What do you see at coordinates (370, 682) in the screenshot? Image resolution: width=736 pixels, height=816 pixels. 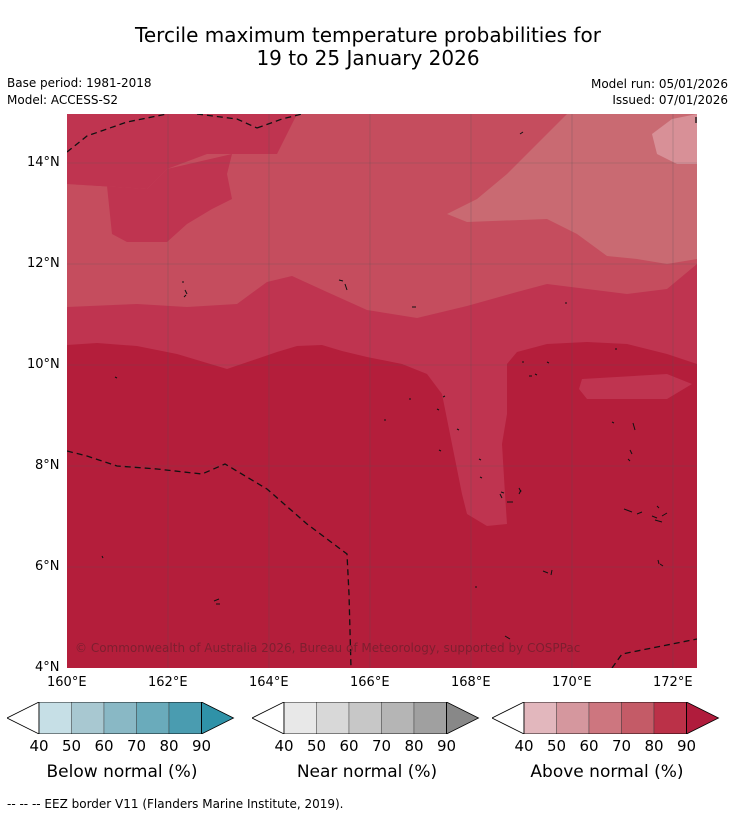 I see `lon-tick: 166°E` at bounding box center [370, 682].